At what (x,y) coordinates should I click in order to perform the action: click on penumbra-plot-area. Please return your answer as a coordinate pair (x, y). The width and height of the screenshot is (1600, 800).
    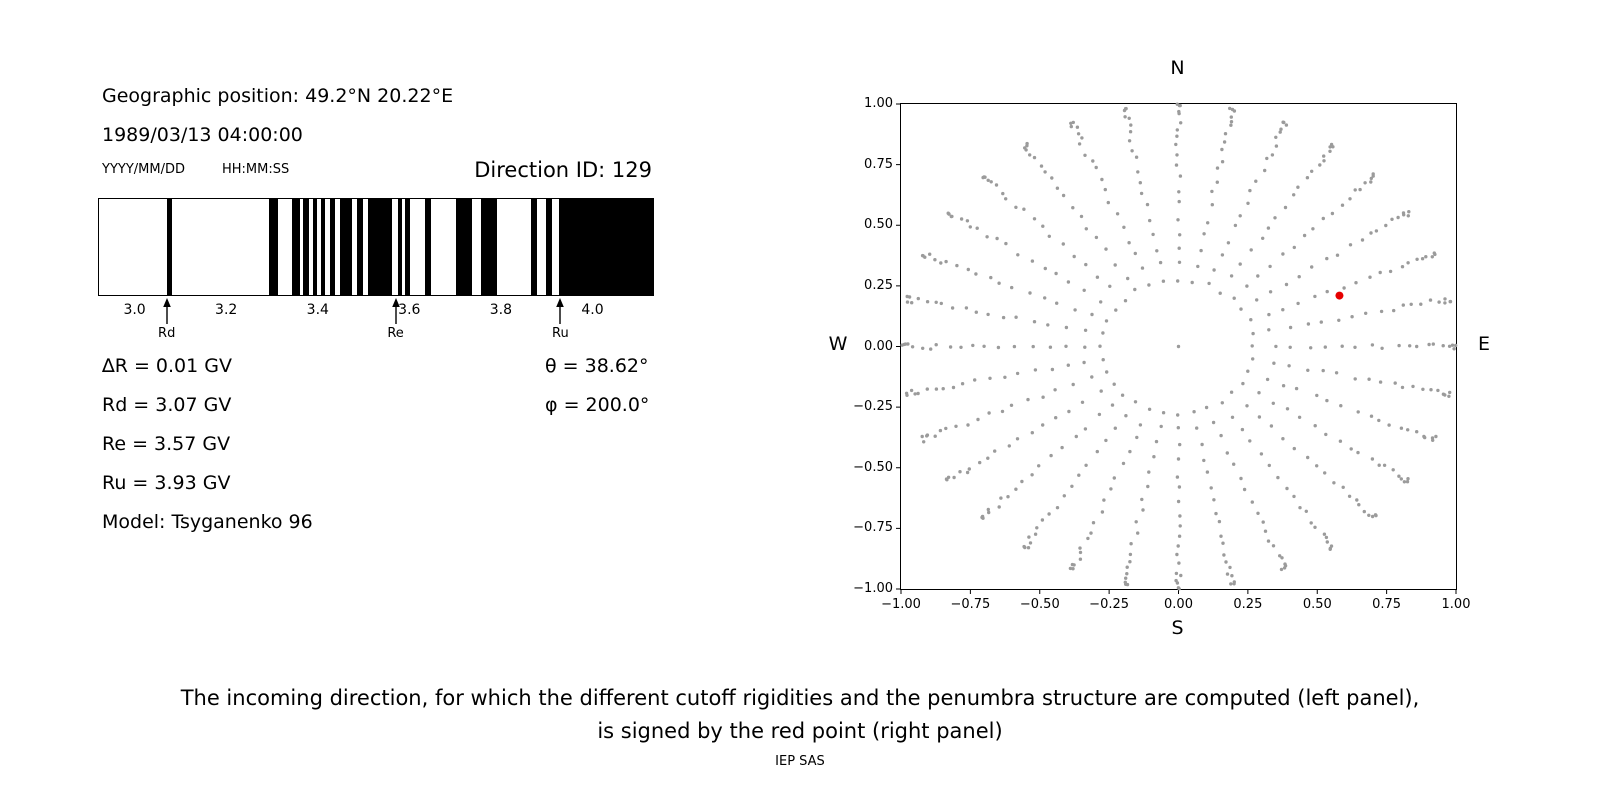
    Looking at the image, I should click on (376, 247).